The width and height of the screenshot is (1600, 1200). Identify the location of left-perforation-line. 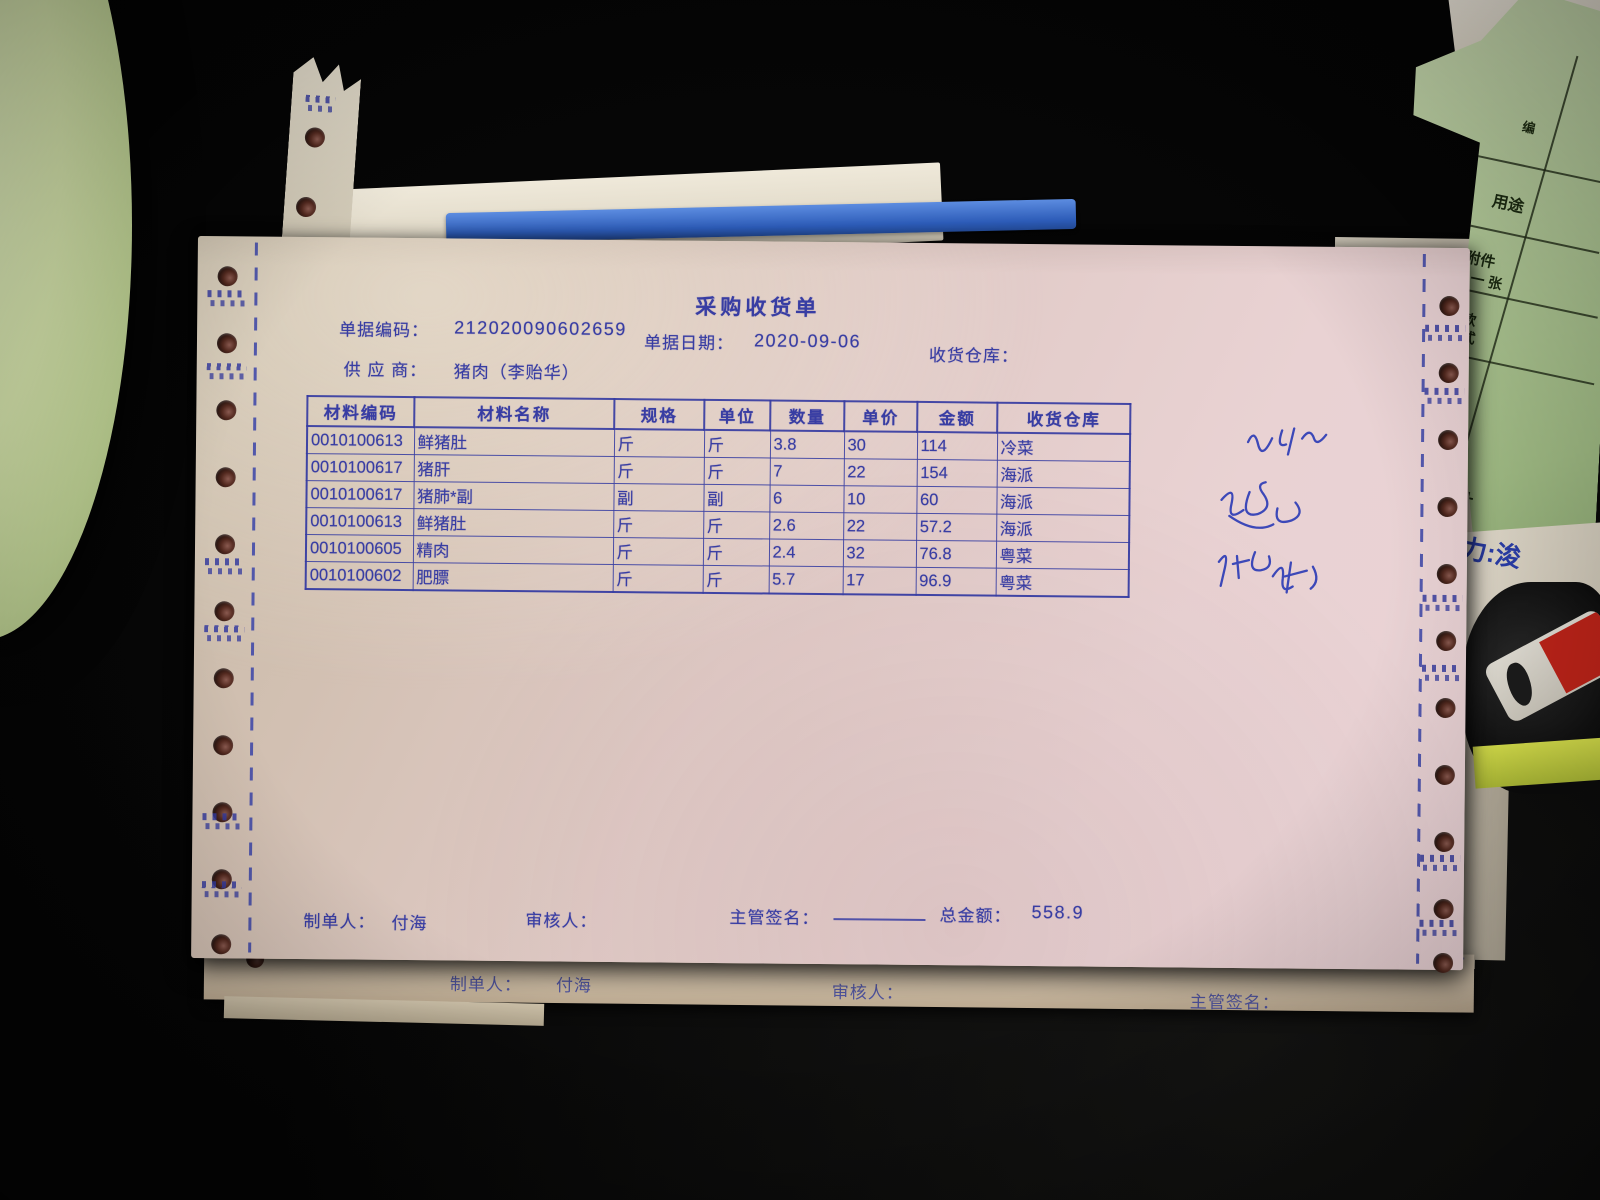
(253, 597).